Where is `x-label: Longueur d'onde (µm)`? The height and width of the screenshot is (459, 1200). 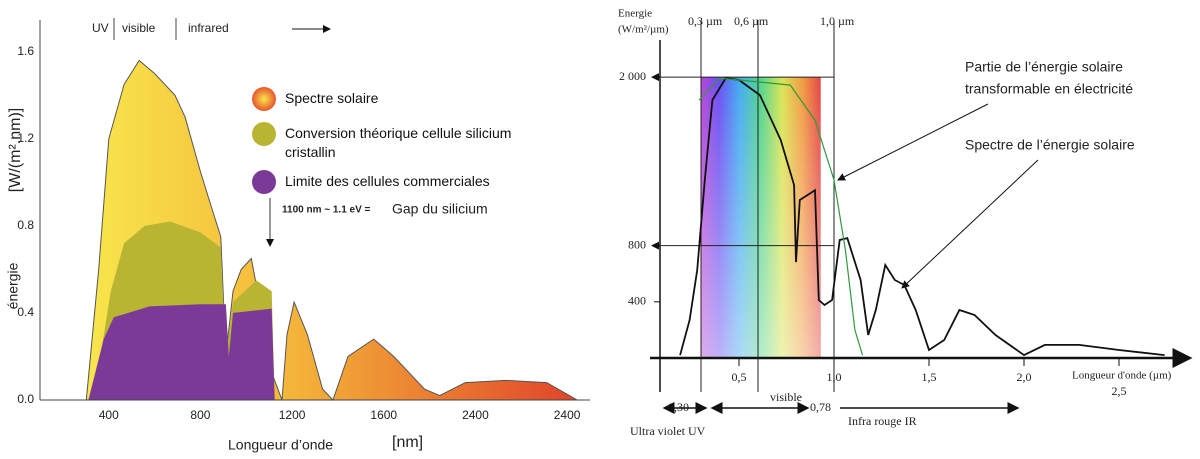 x-label: Longueur d'onde (µm) is located at coordinates (1122, 376).